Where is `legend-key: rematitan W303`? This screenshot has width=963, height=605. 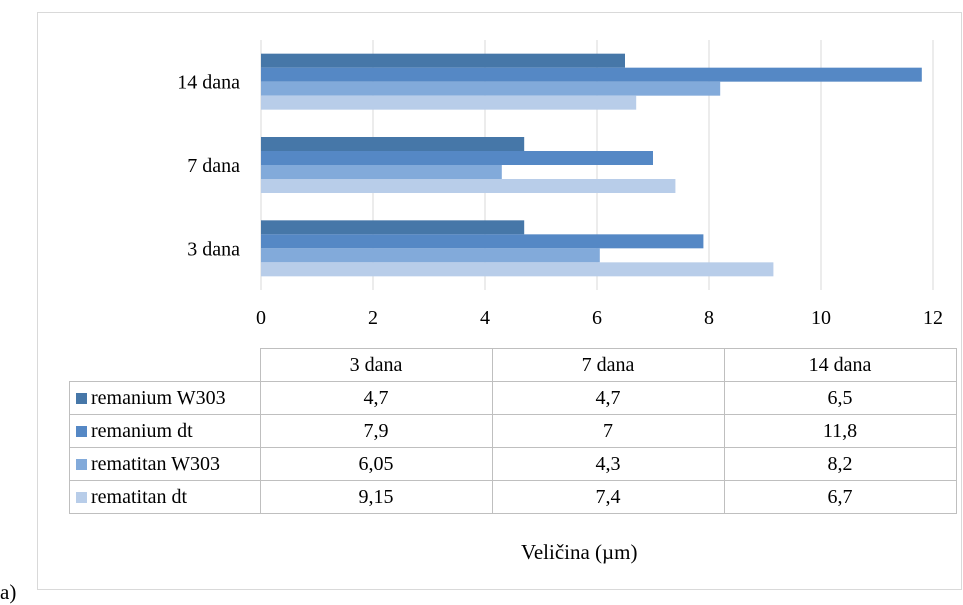 legend-key: rematitan W303 is located at coordinates (165, 464).